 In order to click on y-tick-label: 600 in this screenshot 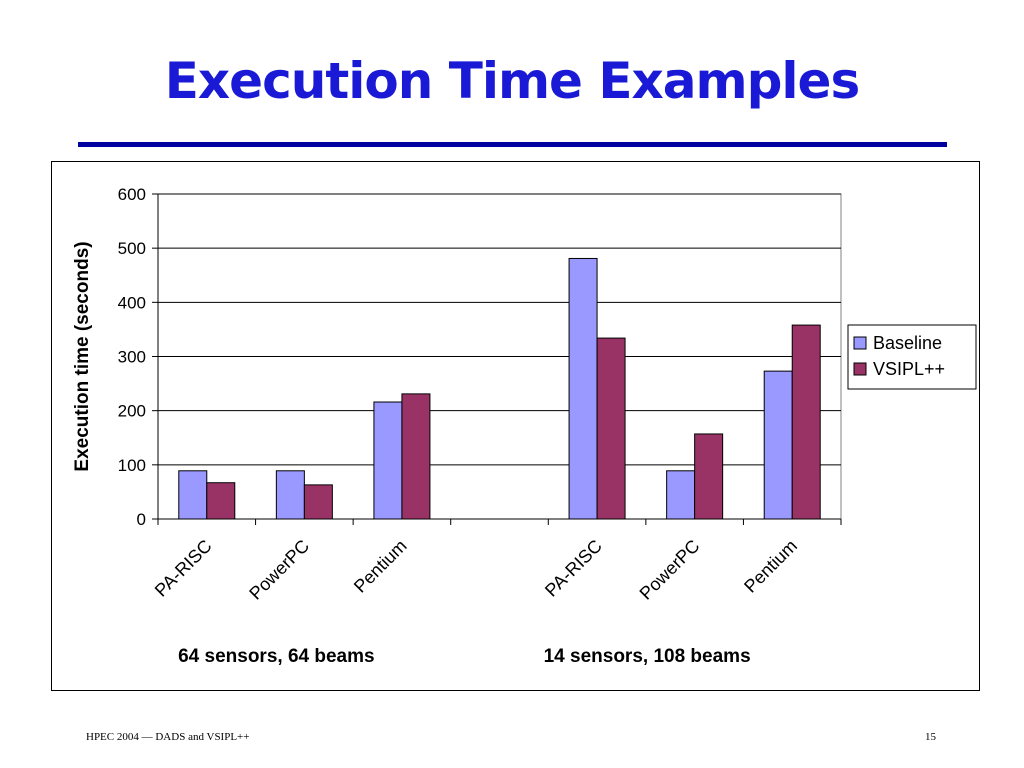, I will do `click(132, 194)`.